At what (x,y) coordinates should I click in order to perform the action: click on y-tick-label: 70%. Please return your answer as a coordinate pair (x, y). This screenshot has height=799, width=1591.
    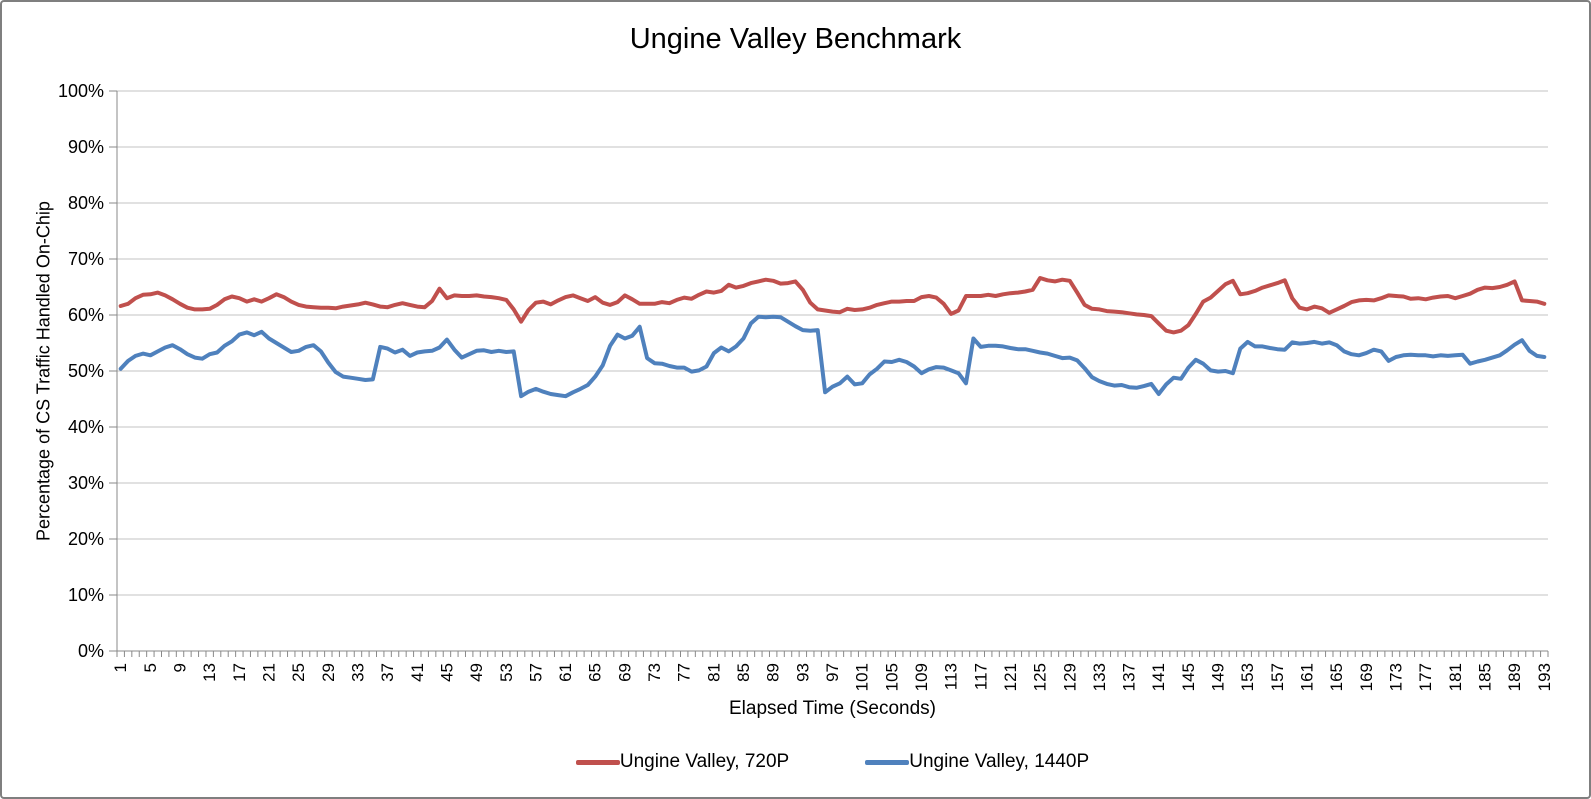
    Looking at the image, I should click on (86, 259).